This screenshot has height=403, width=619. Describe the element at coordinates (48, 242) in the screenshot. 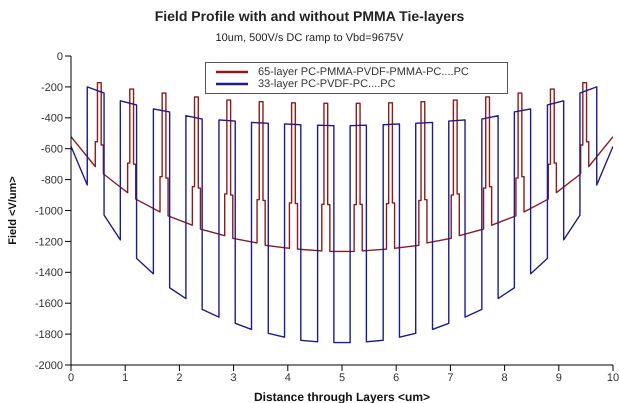

I see `y-tick-label: -1200` at that location.